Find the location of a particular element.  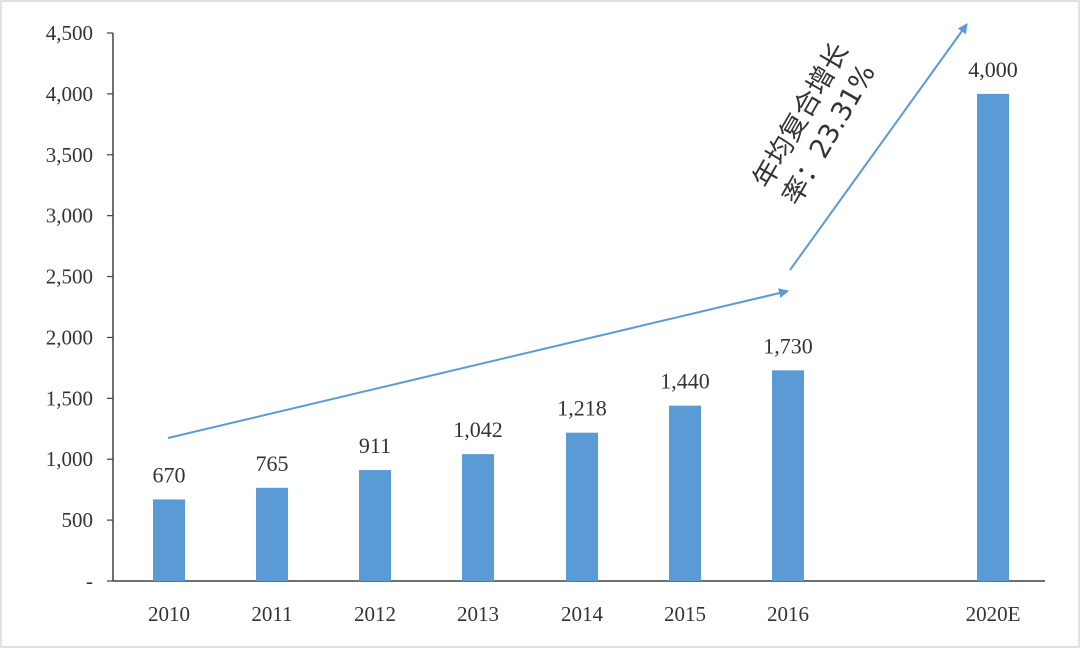

data-label: 670 is located at coordinates (169, 474).